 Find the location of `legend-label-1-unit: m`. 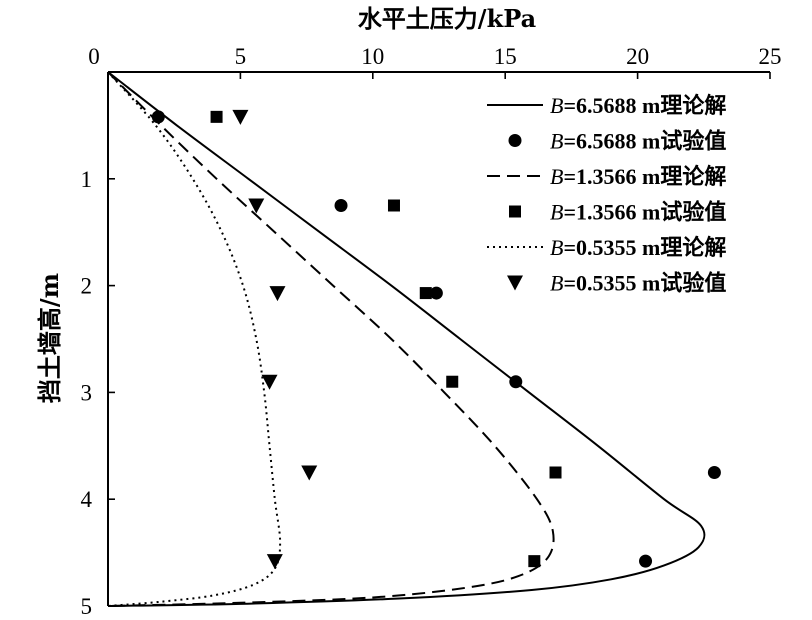

legend-label-1-unit: m is located at coordinates (649, 141).